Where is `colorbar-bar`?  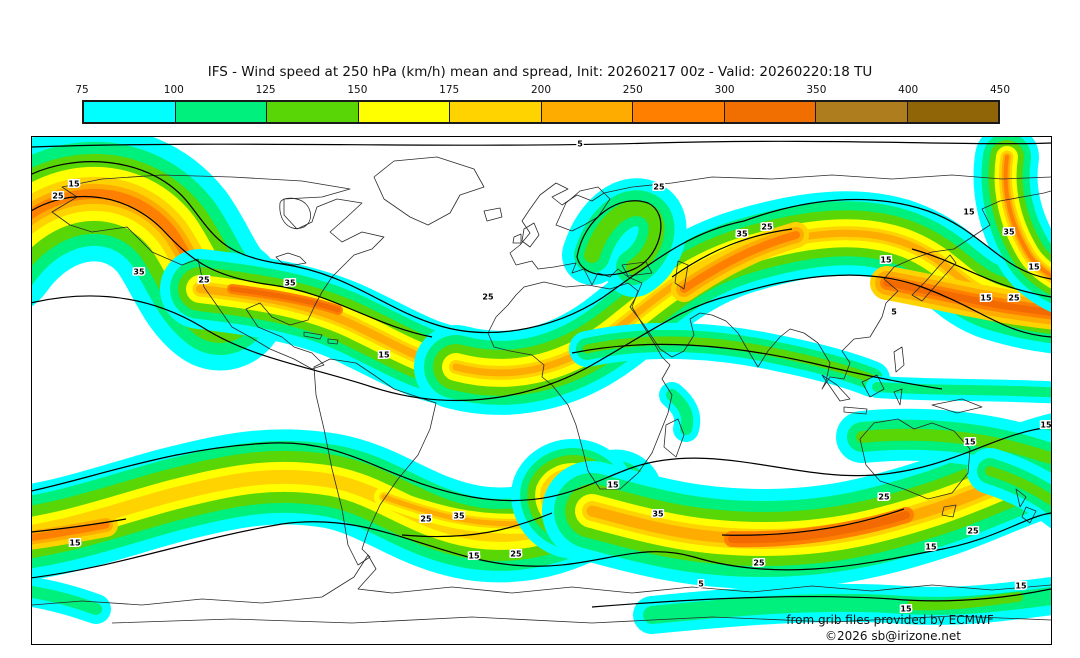
colorbar-bar is located at coordinates (541, 112).